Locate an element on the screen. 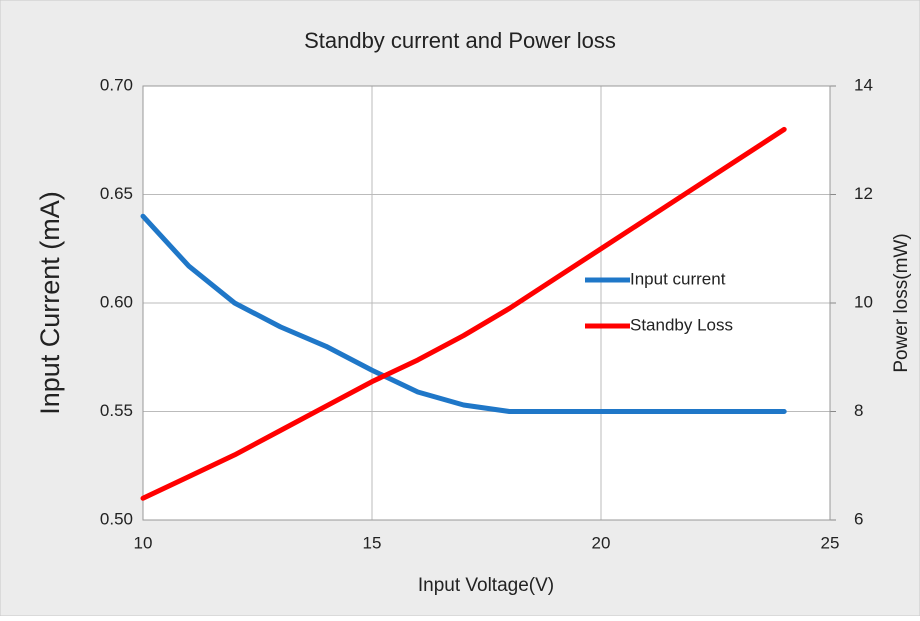  y2-axis-title: Power loss(mW) is located at coordinates (901, 302).